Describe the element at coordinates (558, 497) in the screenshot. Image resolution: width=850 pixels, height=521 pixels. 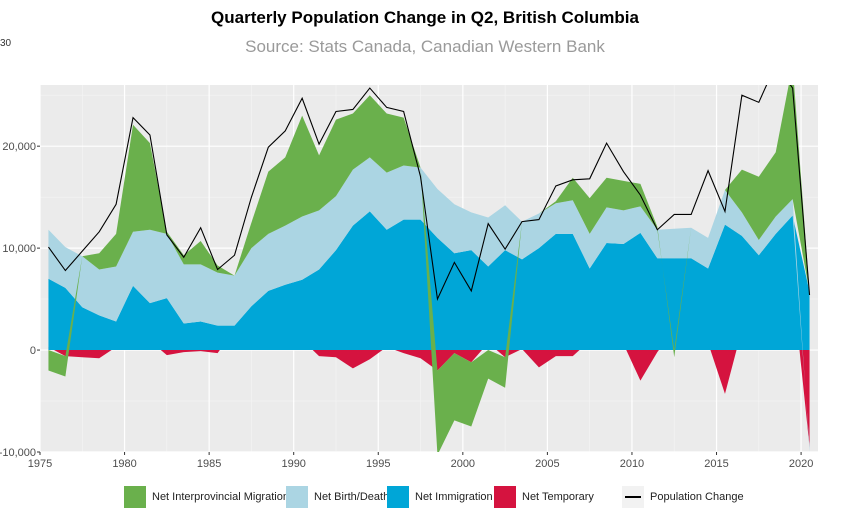
I see `legend-label-temporary: Net Temporary` at that location.